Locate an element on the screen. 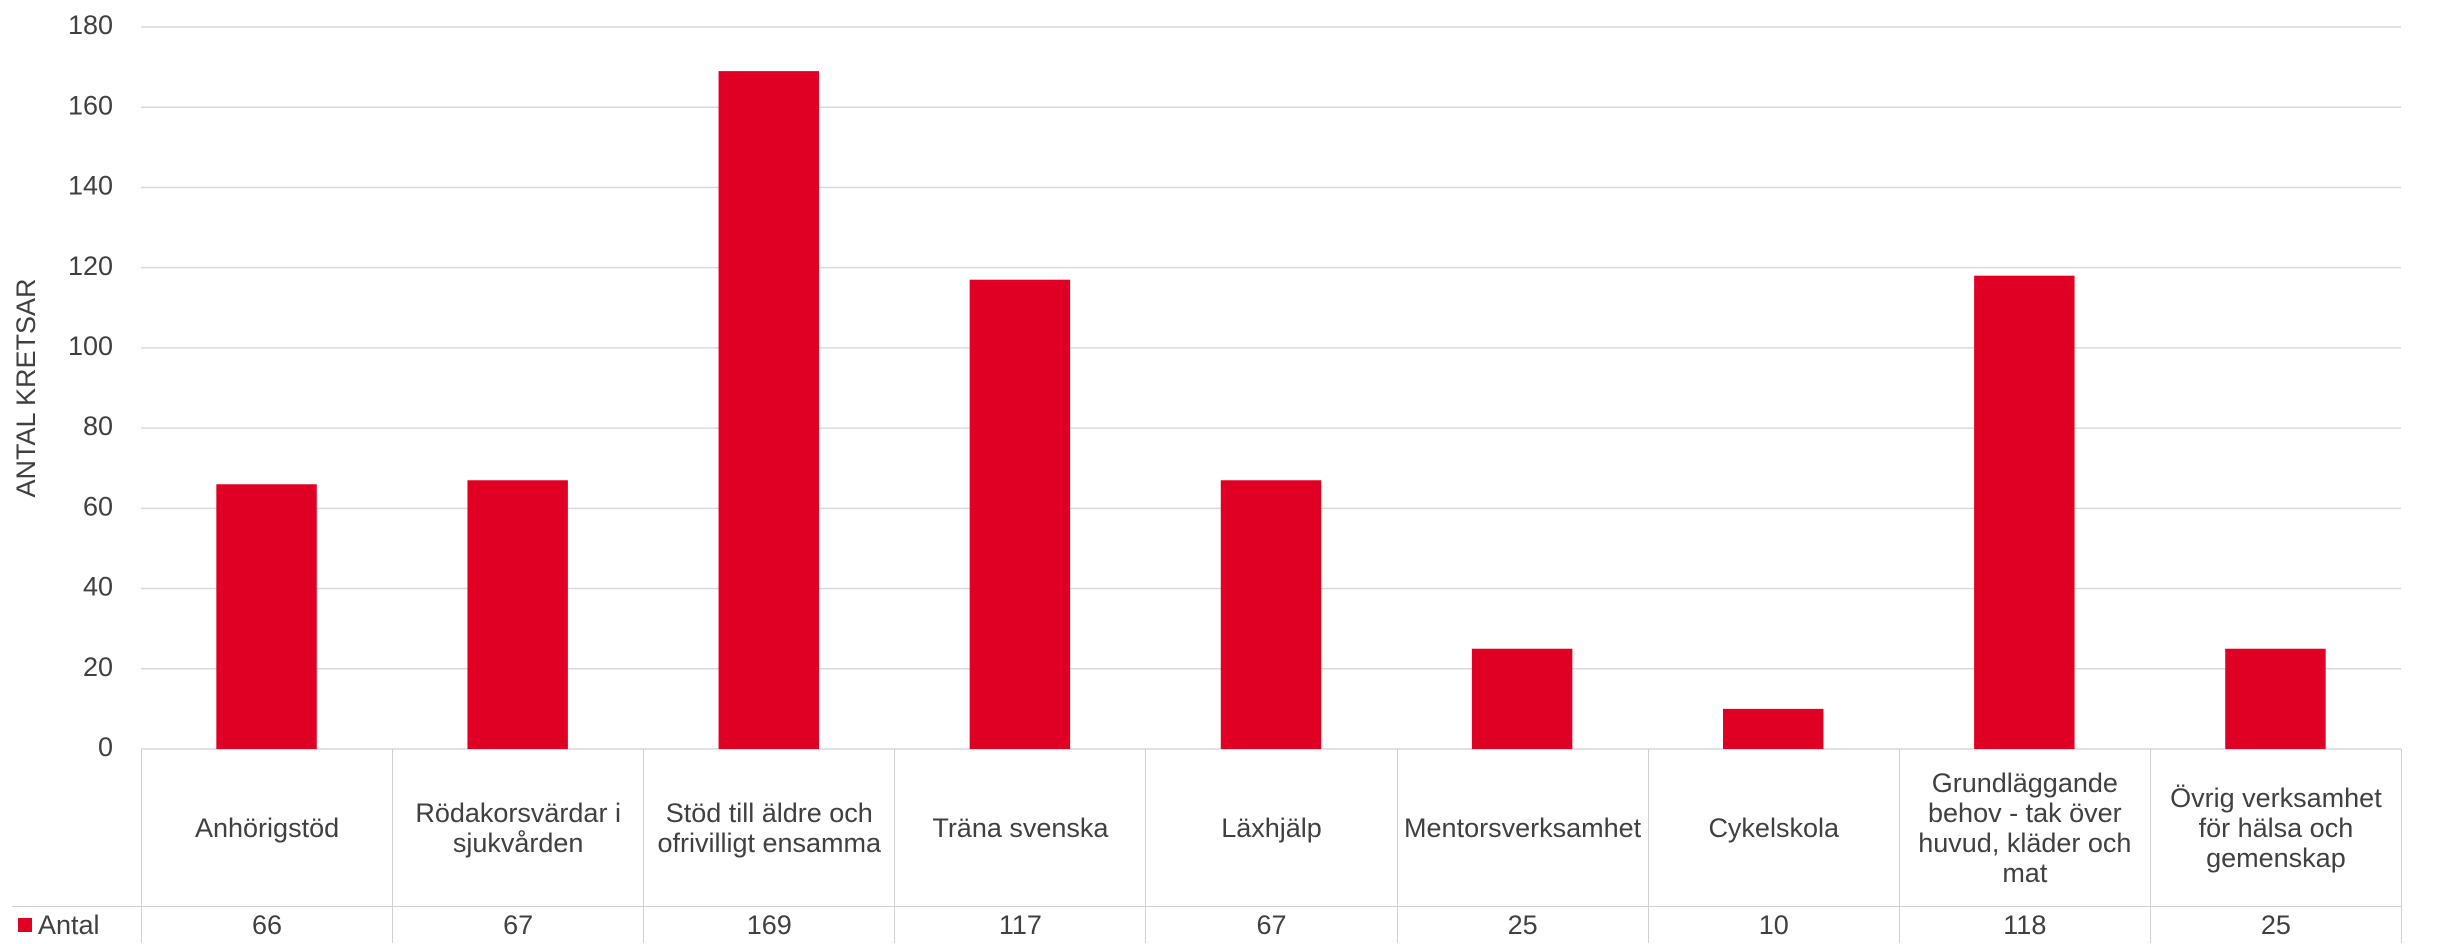 The width and height of the screenshot is (2461, 944). category-label: Anhörigstöd is located at coordinates (266, 827).